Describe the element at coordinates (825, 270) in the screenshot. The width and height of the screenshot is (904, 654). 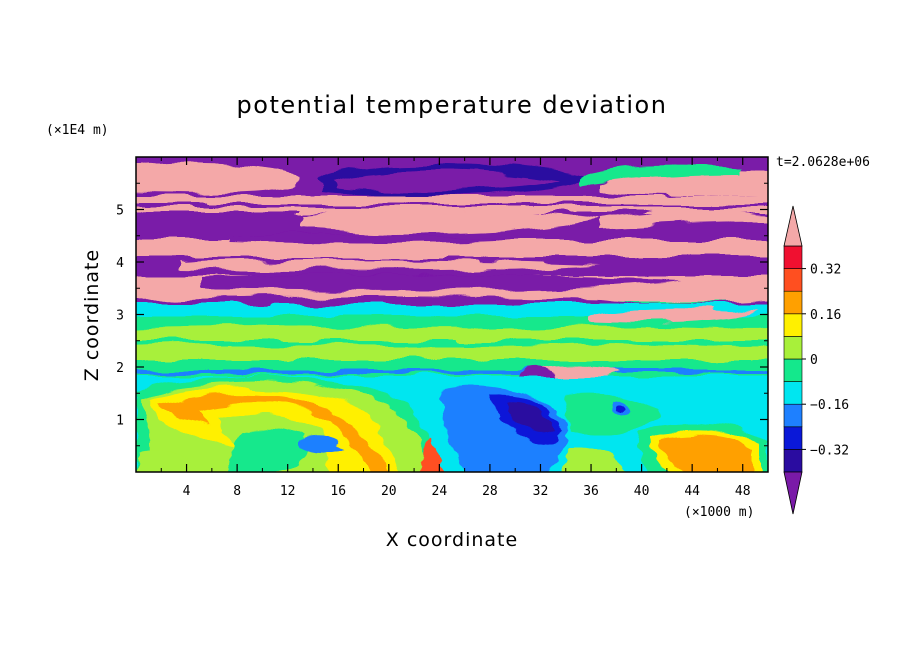
I see `colorbar-label: 0.32` at that location.